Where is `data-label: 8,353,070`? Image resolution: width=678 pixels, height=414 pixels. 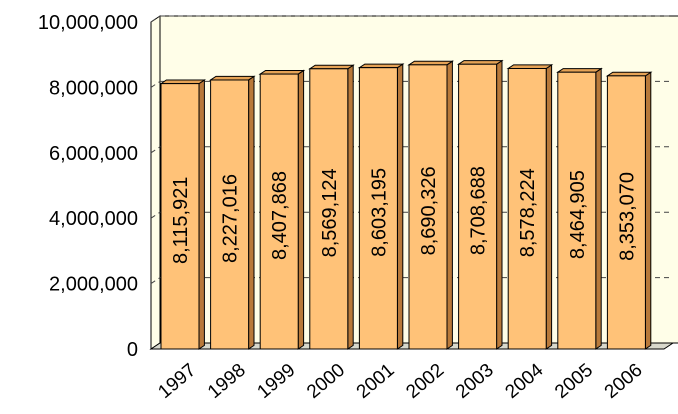
data-label: 8,353,070 is located at coordinates (627, 216).